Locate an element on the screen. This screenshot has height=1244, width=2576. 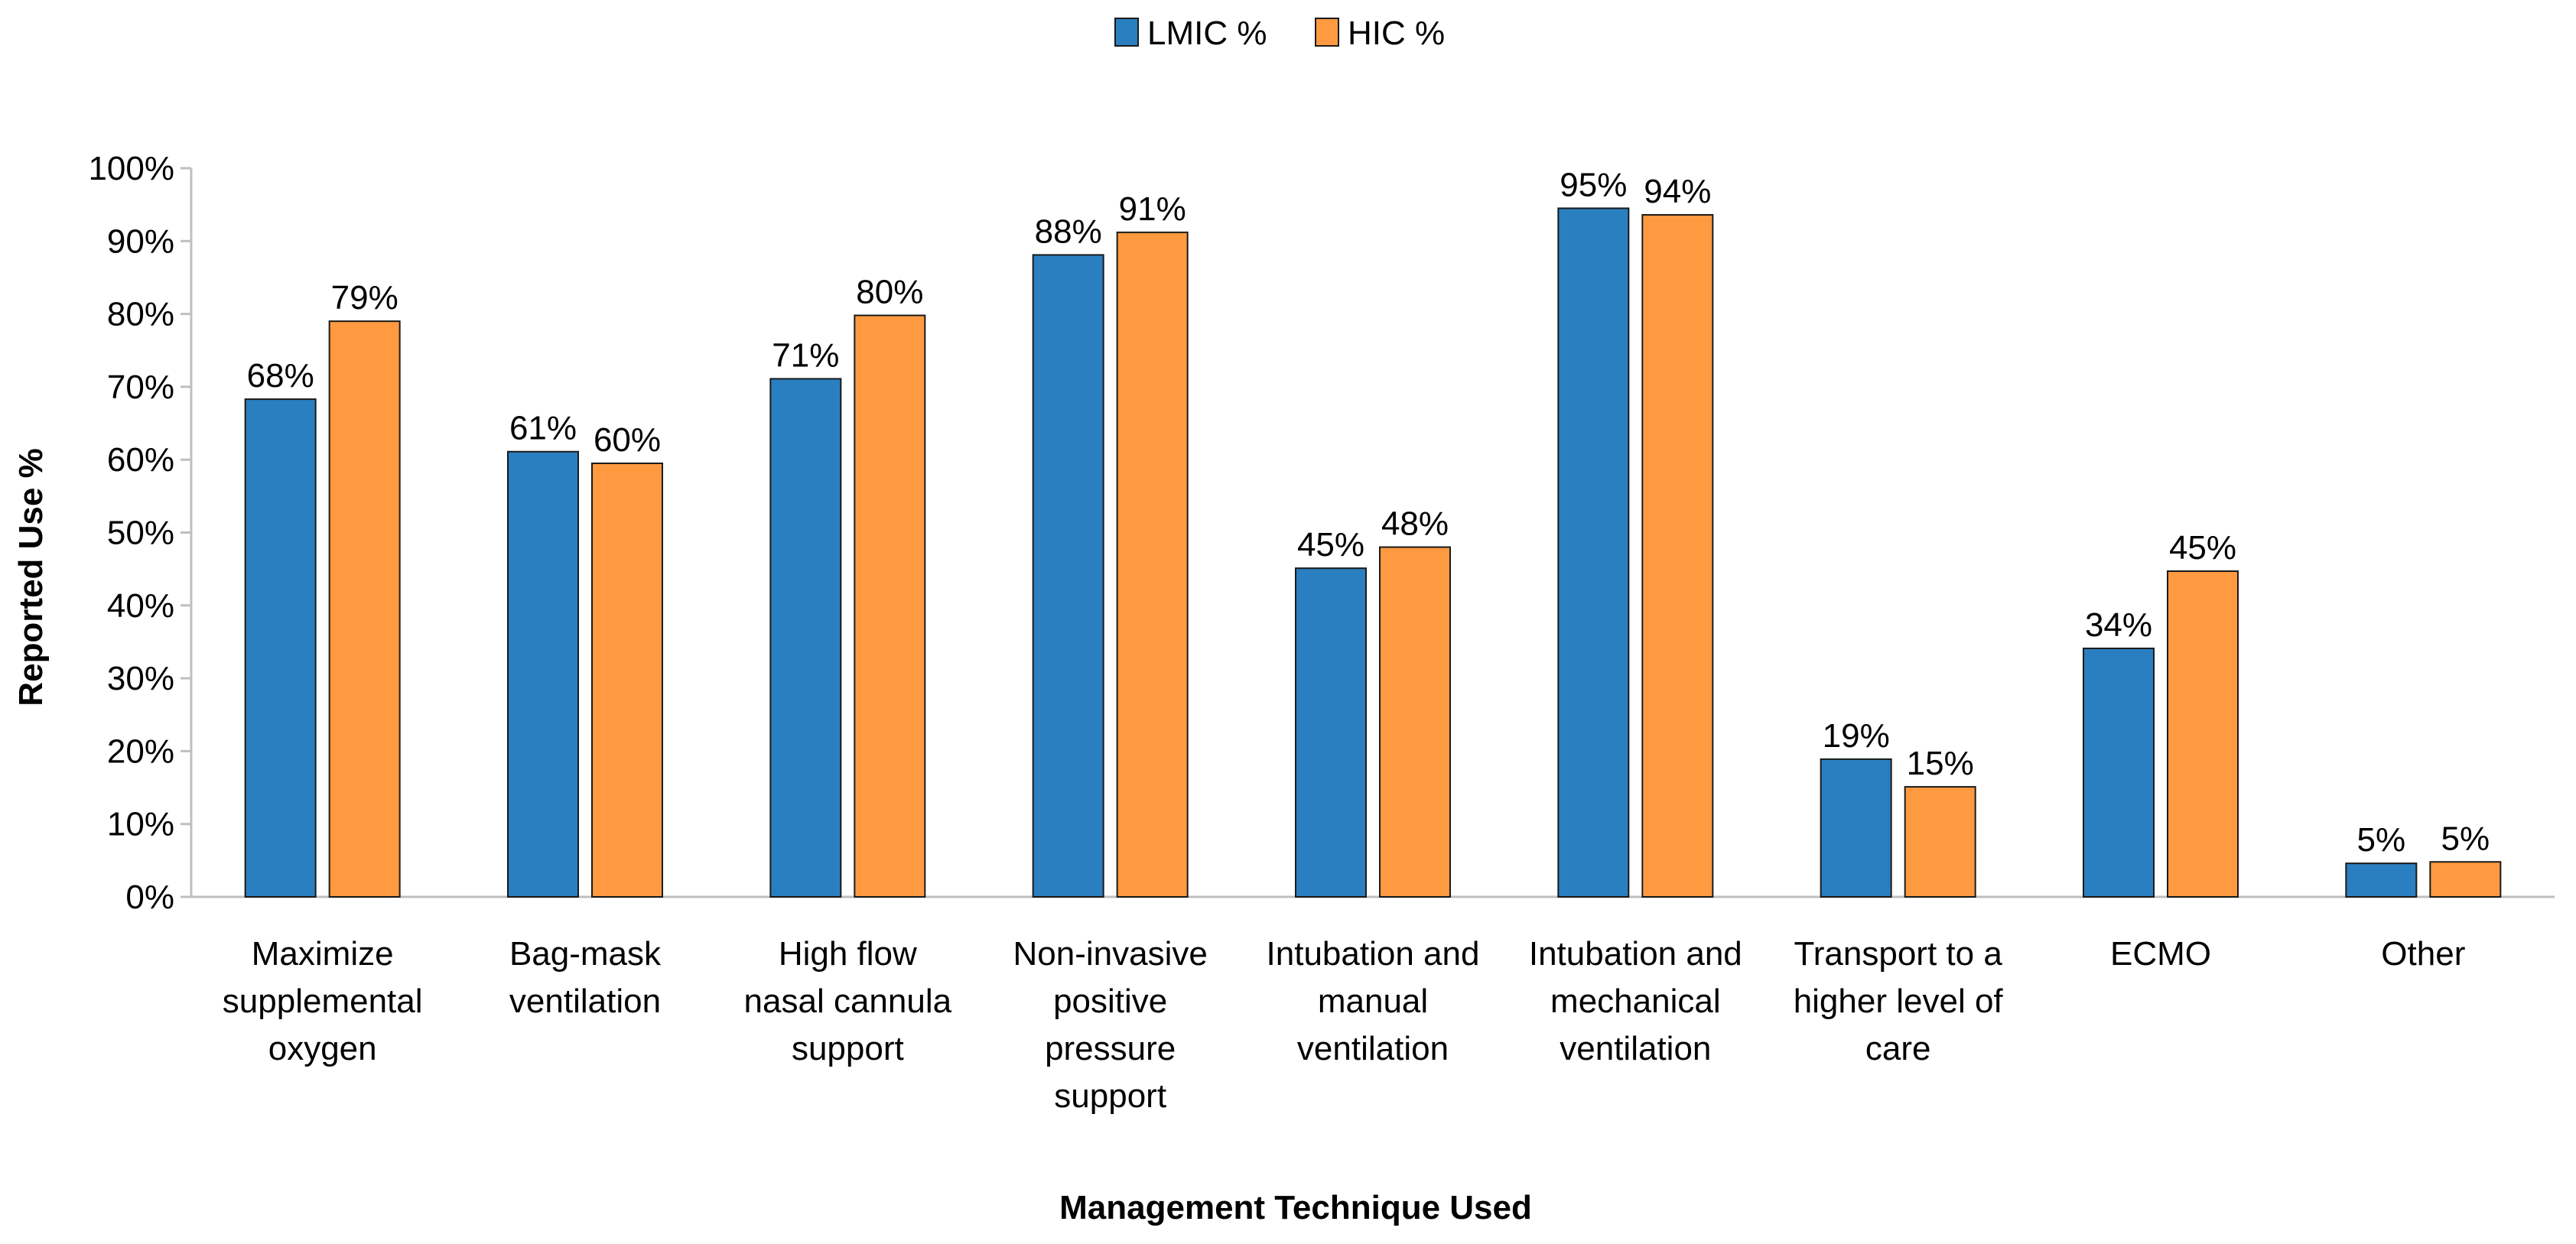
data-label: 61% is located at coordinates (543, 428).